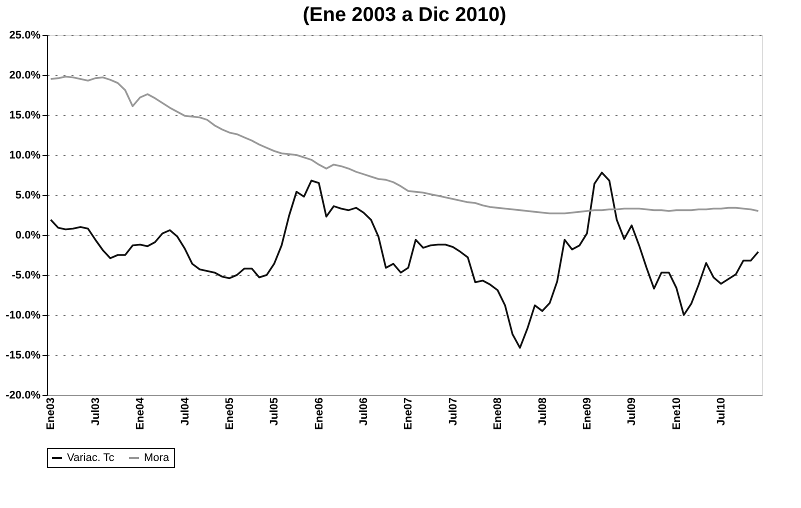 The width and height of the screenshot is (801, 508). What do you see at coordinates (542, 412) in the screenshot?
I see `x-tick-label: Jul08` at bounding box center [542, 412].